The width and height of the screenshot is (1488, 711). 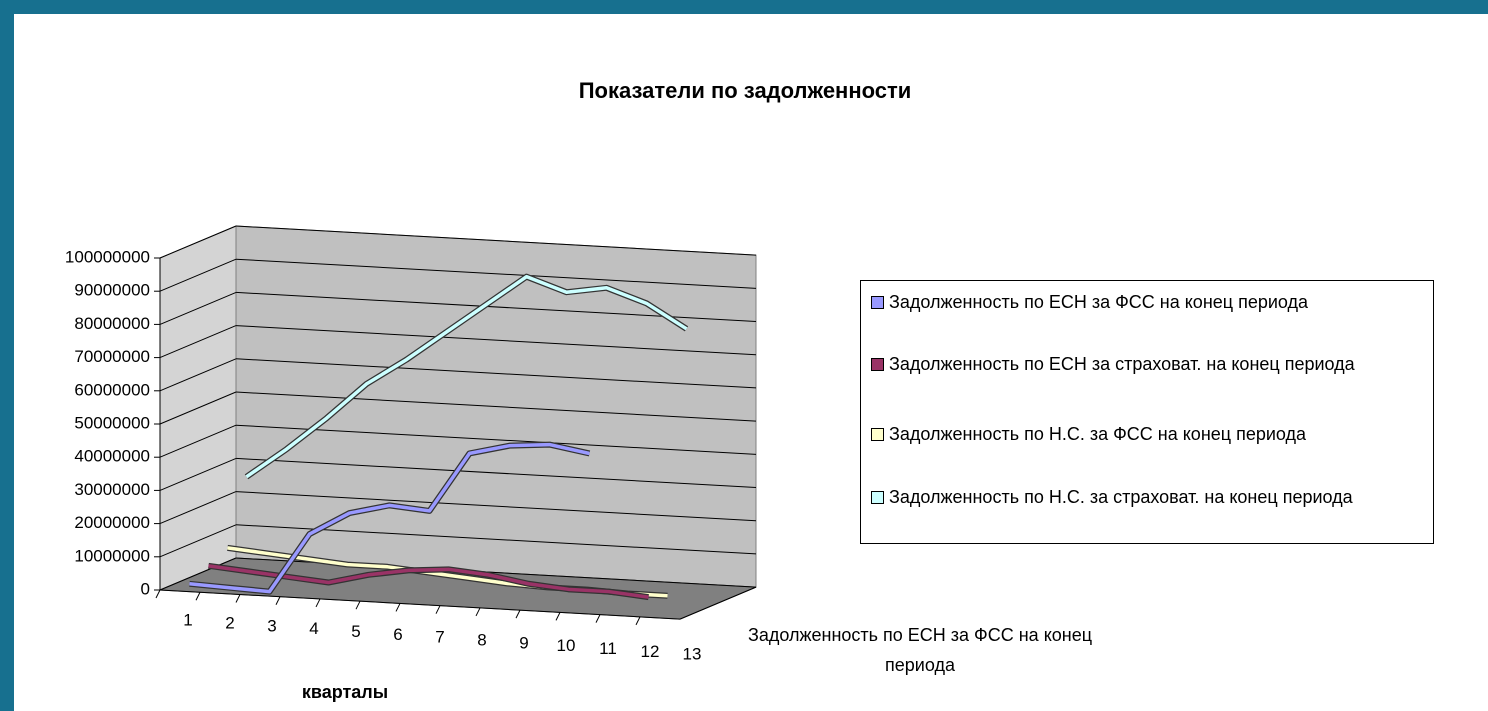 I want to click on x-tick-label: 4, so click(x=313, y=628).